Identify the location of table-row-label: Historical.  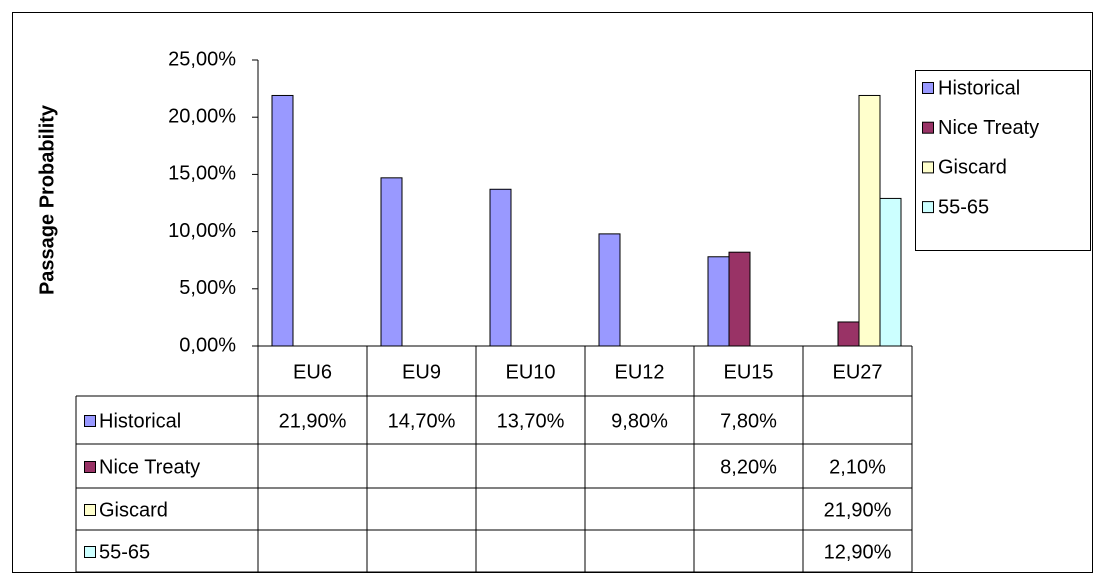
(140, 421).